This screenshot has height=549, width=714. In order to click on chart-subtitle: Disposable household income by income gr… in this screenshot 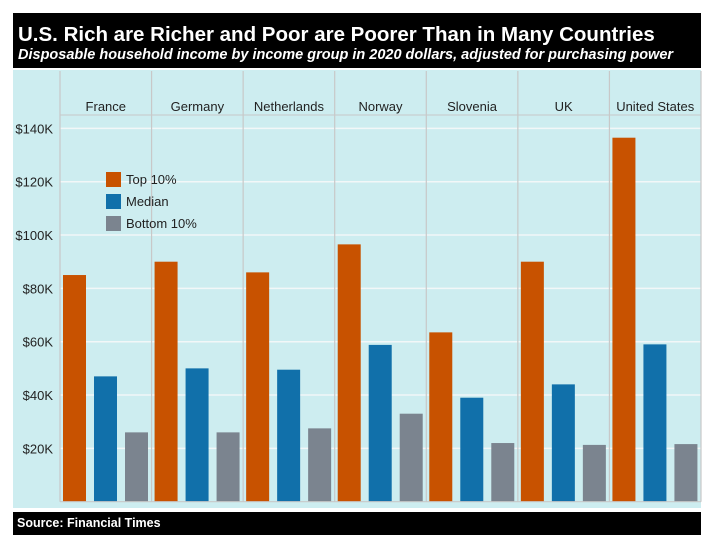, I will do `click(346, 55)`.